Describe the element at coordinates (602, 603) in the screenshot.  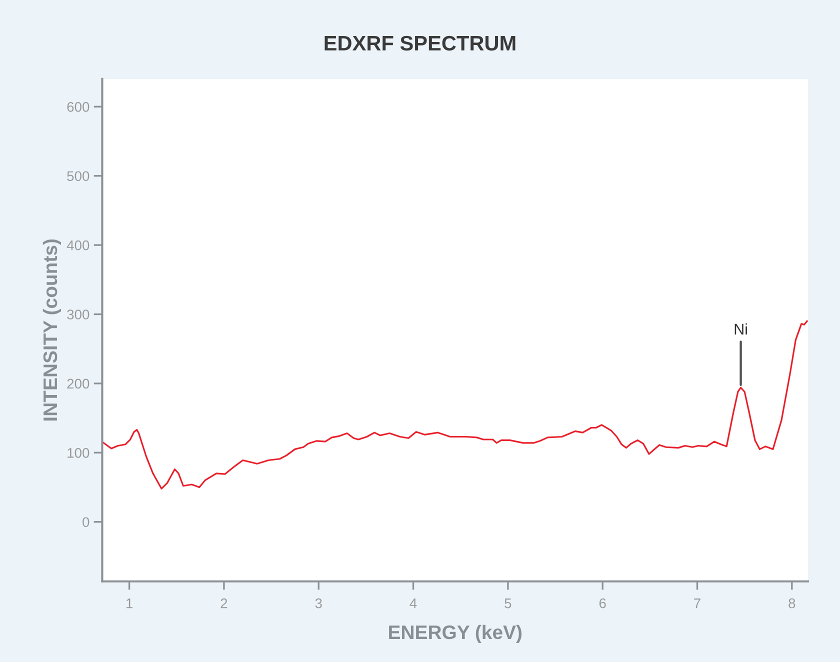
I see `x-tick-label: 6` at that location.